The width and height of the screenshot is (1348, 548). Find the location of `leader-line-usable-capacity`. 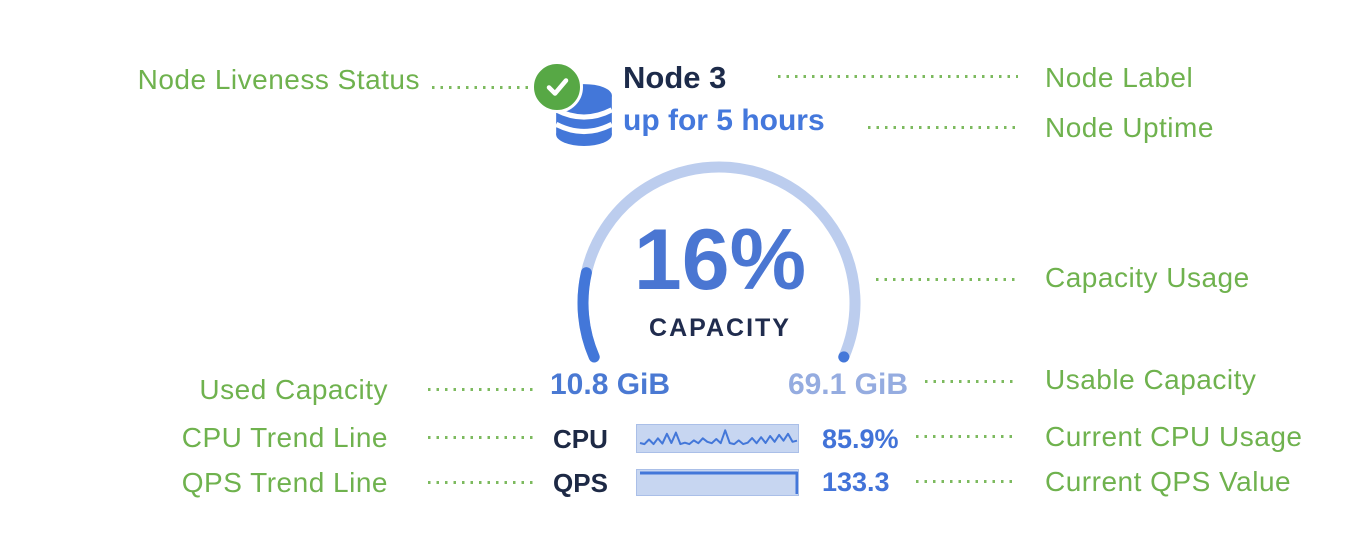

leader-line-usable-capacity is located at coordinates (971, 381).